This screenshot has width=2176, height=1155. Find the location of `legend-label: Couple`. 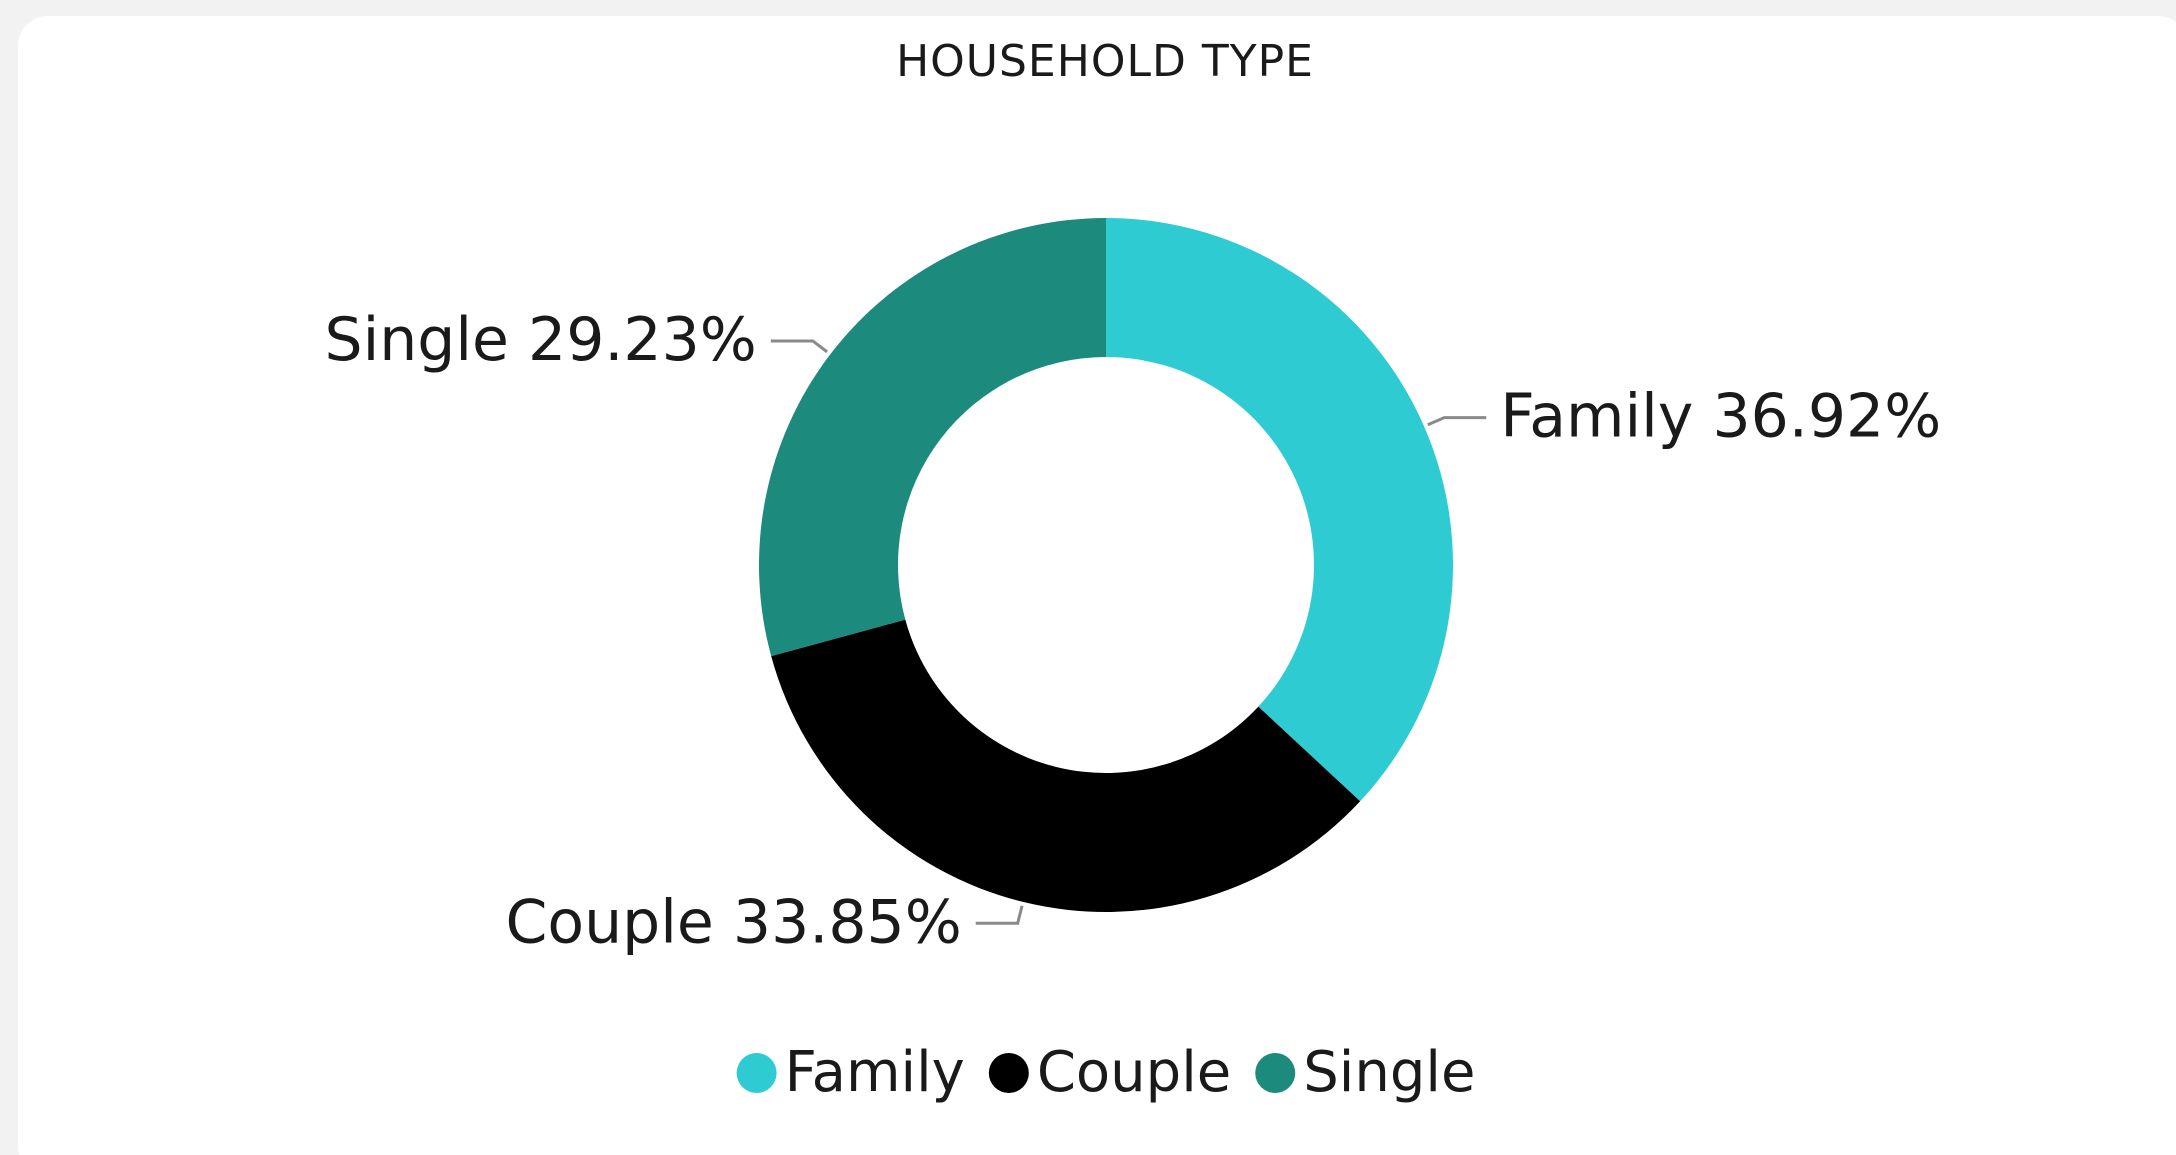

legend-label: Couple is located at coordinates (1134, 1072).